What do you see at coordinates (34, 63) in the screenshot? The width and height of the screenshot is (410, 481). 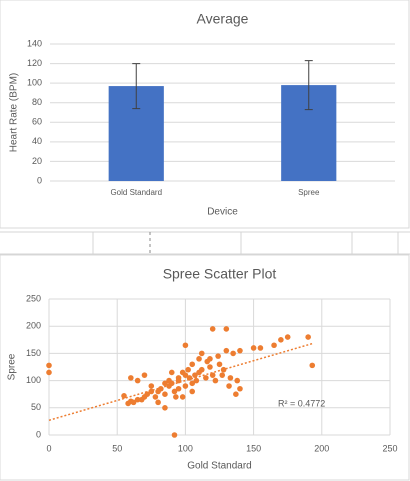 I see `y-tick-label: 120` at bounding box center [34, 63].